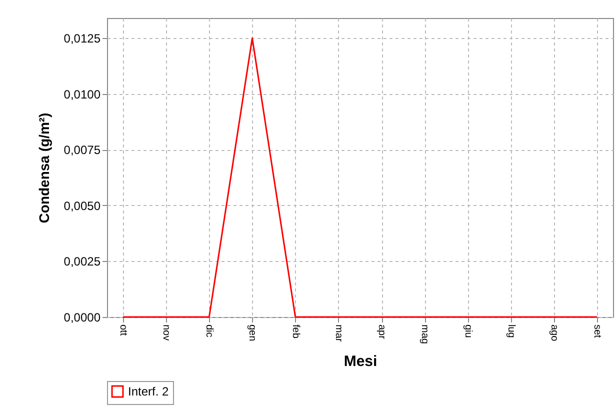 The width and height of the screenshot is (615, 418). Describe the element at coordinates (361, 361) in the screenshot. I see `x-axis-title: Mesi` at that location.